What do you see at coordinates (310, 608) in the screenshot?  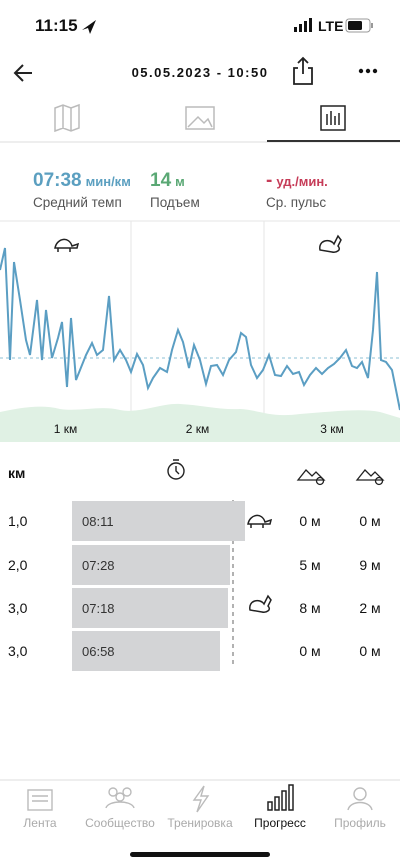 I see `row-ascent: 8 м` at bounding box center [310, 608].